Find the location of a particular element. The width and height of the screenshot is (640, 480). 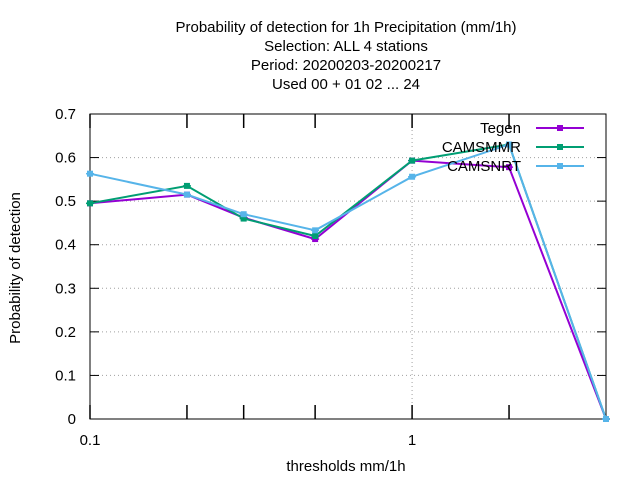

legend-label: Tegen is located at coordinates (500, 128).